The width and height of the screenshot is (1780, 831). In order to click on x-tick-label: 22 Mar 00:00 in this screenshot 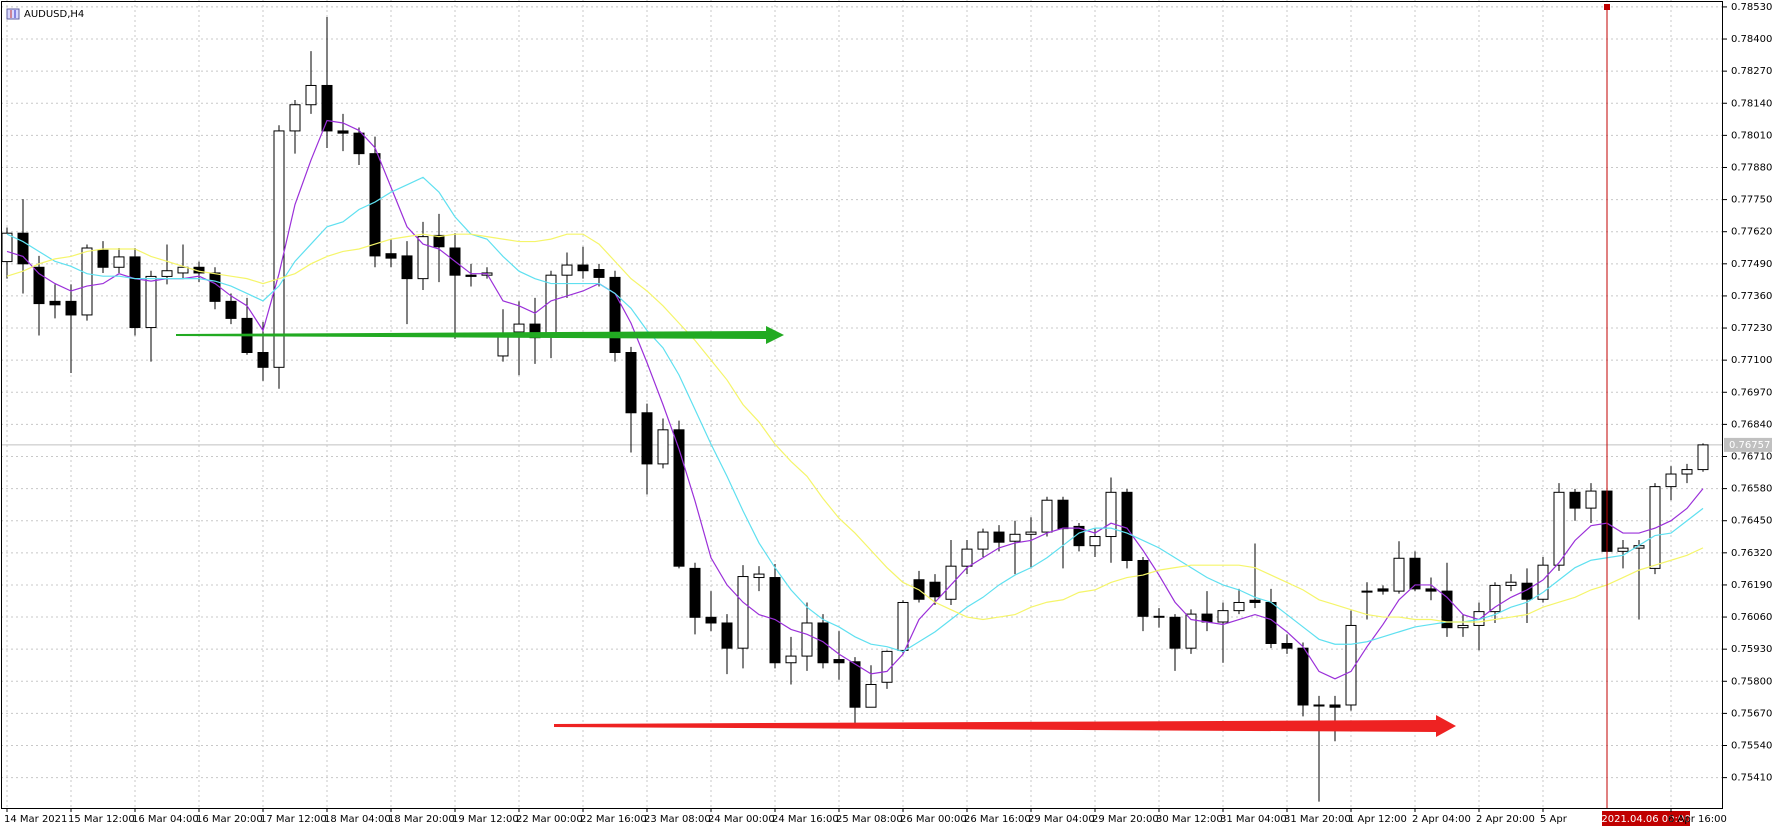, I will do `click(549, 819)`.